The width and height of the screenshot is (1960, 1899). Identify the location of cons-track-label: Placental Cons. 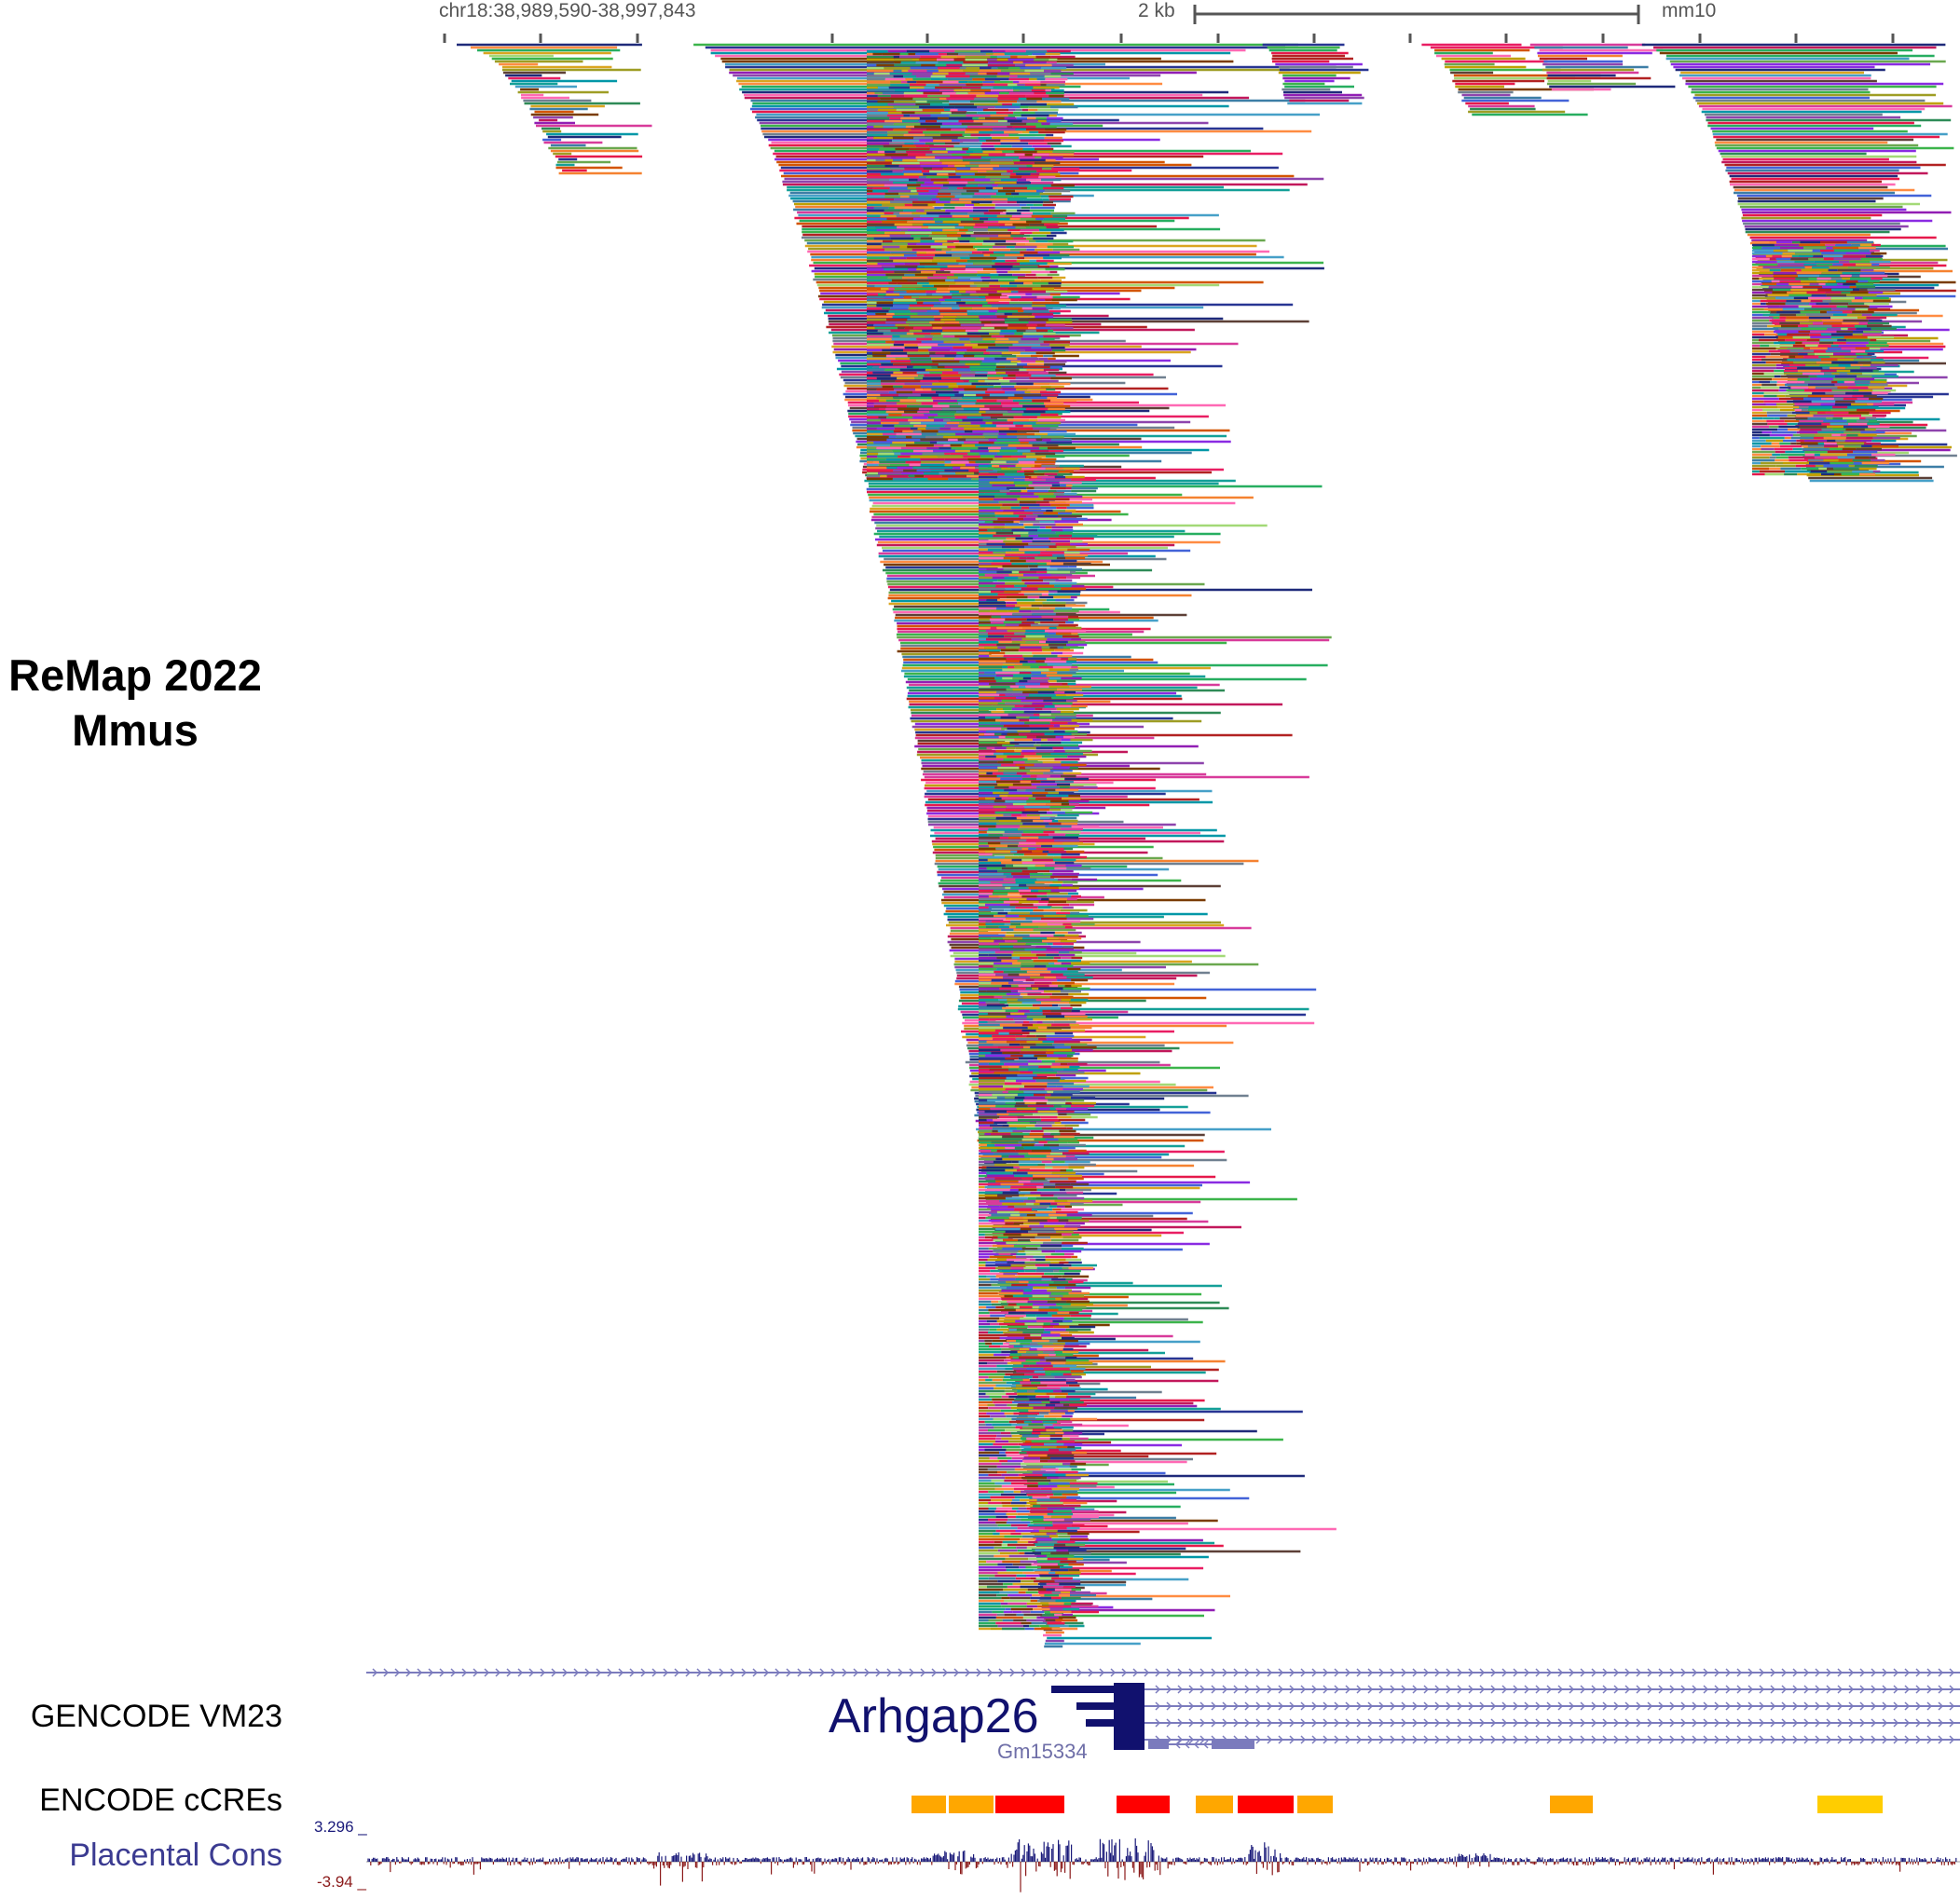
(175, 1856).